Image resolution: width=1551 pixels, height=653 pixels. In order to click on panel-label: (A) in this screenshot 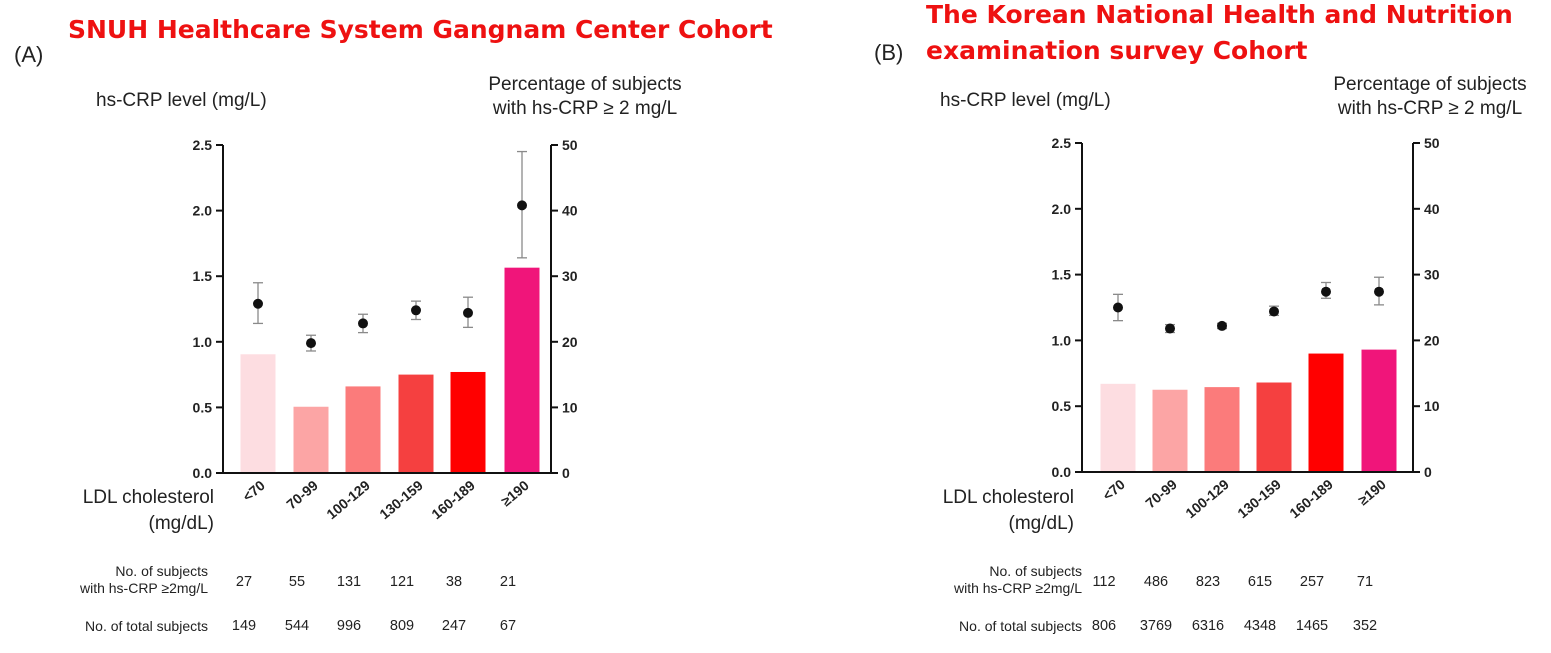, I will do `click(29, 54)`.